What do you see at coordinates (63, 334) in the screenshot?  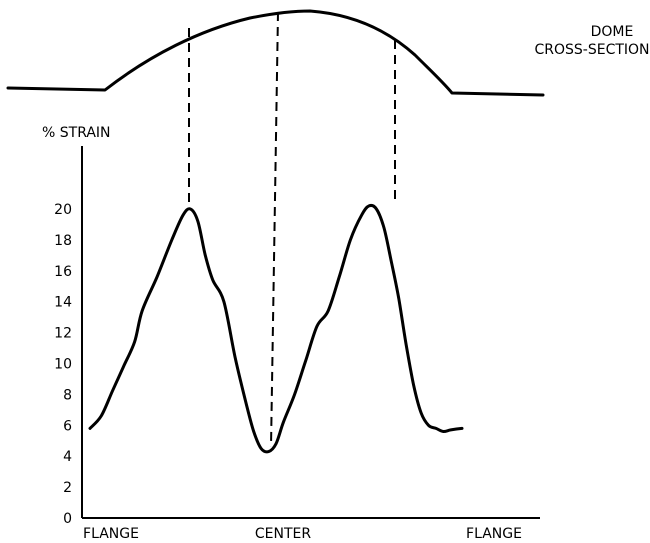 I see `y-tick-label: 12` at bounding box center [63, 334].